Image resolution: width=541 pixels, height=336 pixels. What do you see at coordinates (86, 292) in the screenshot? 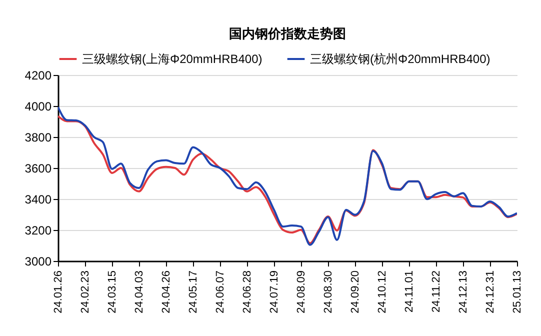
I see `x-tick-label: 24.02.23` at bounding box center [86, 292].